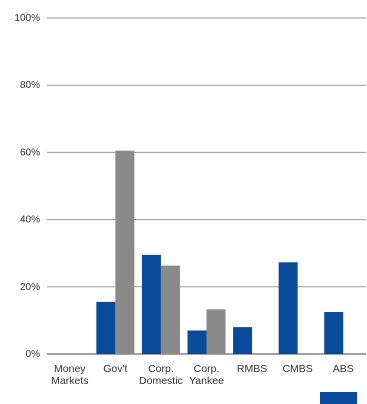 The width and height of the screenshot is (367, 404). I want to click on y-tick-label: 20%, so click(30, 287).